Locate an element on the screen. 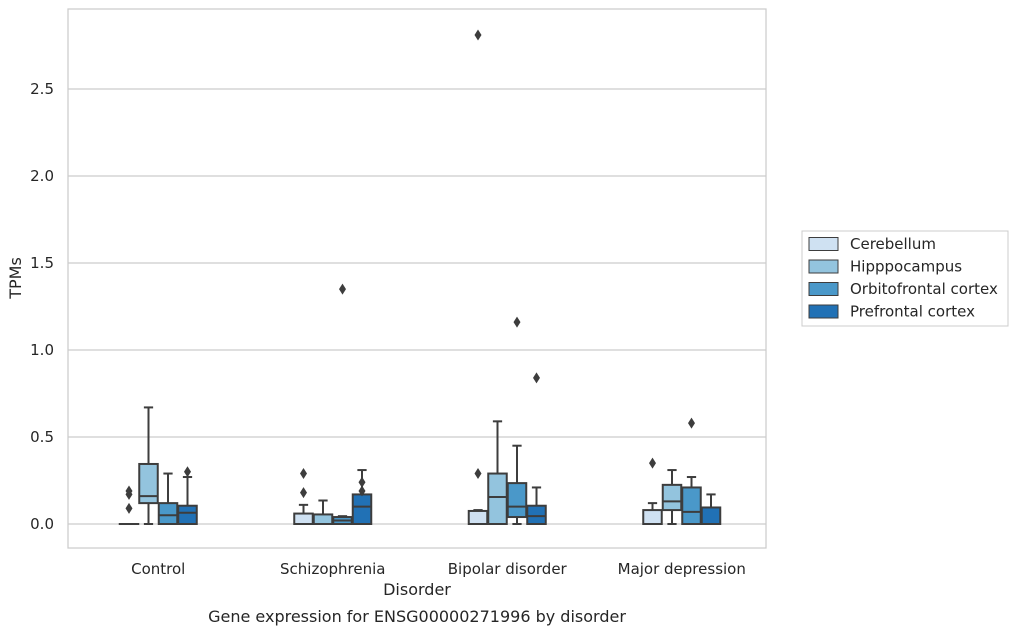 The width and height of the screenshot is (1018, 634). x-tick-label: Bipolar disorder is located at coordinates (508, 569).